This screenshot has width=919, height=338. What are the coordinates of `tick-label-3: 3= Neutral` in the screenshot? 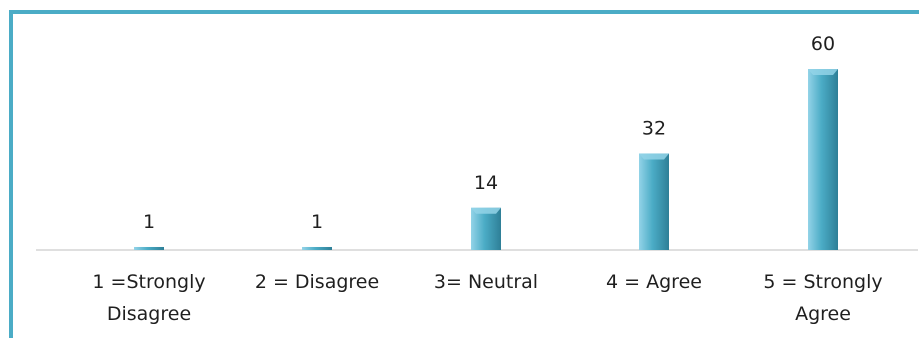 It's located at (486, 282).